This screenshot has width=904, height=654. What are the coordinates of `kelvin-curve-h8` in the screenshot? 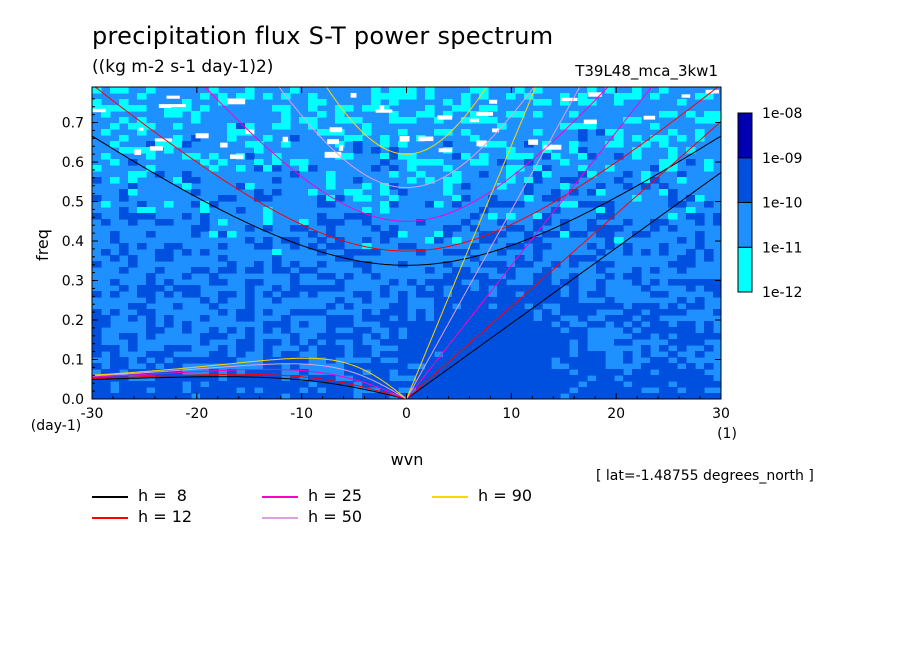 It's located at (563, 285).